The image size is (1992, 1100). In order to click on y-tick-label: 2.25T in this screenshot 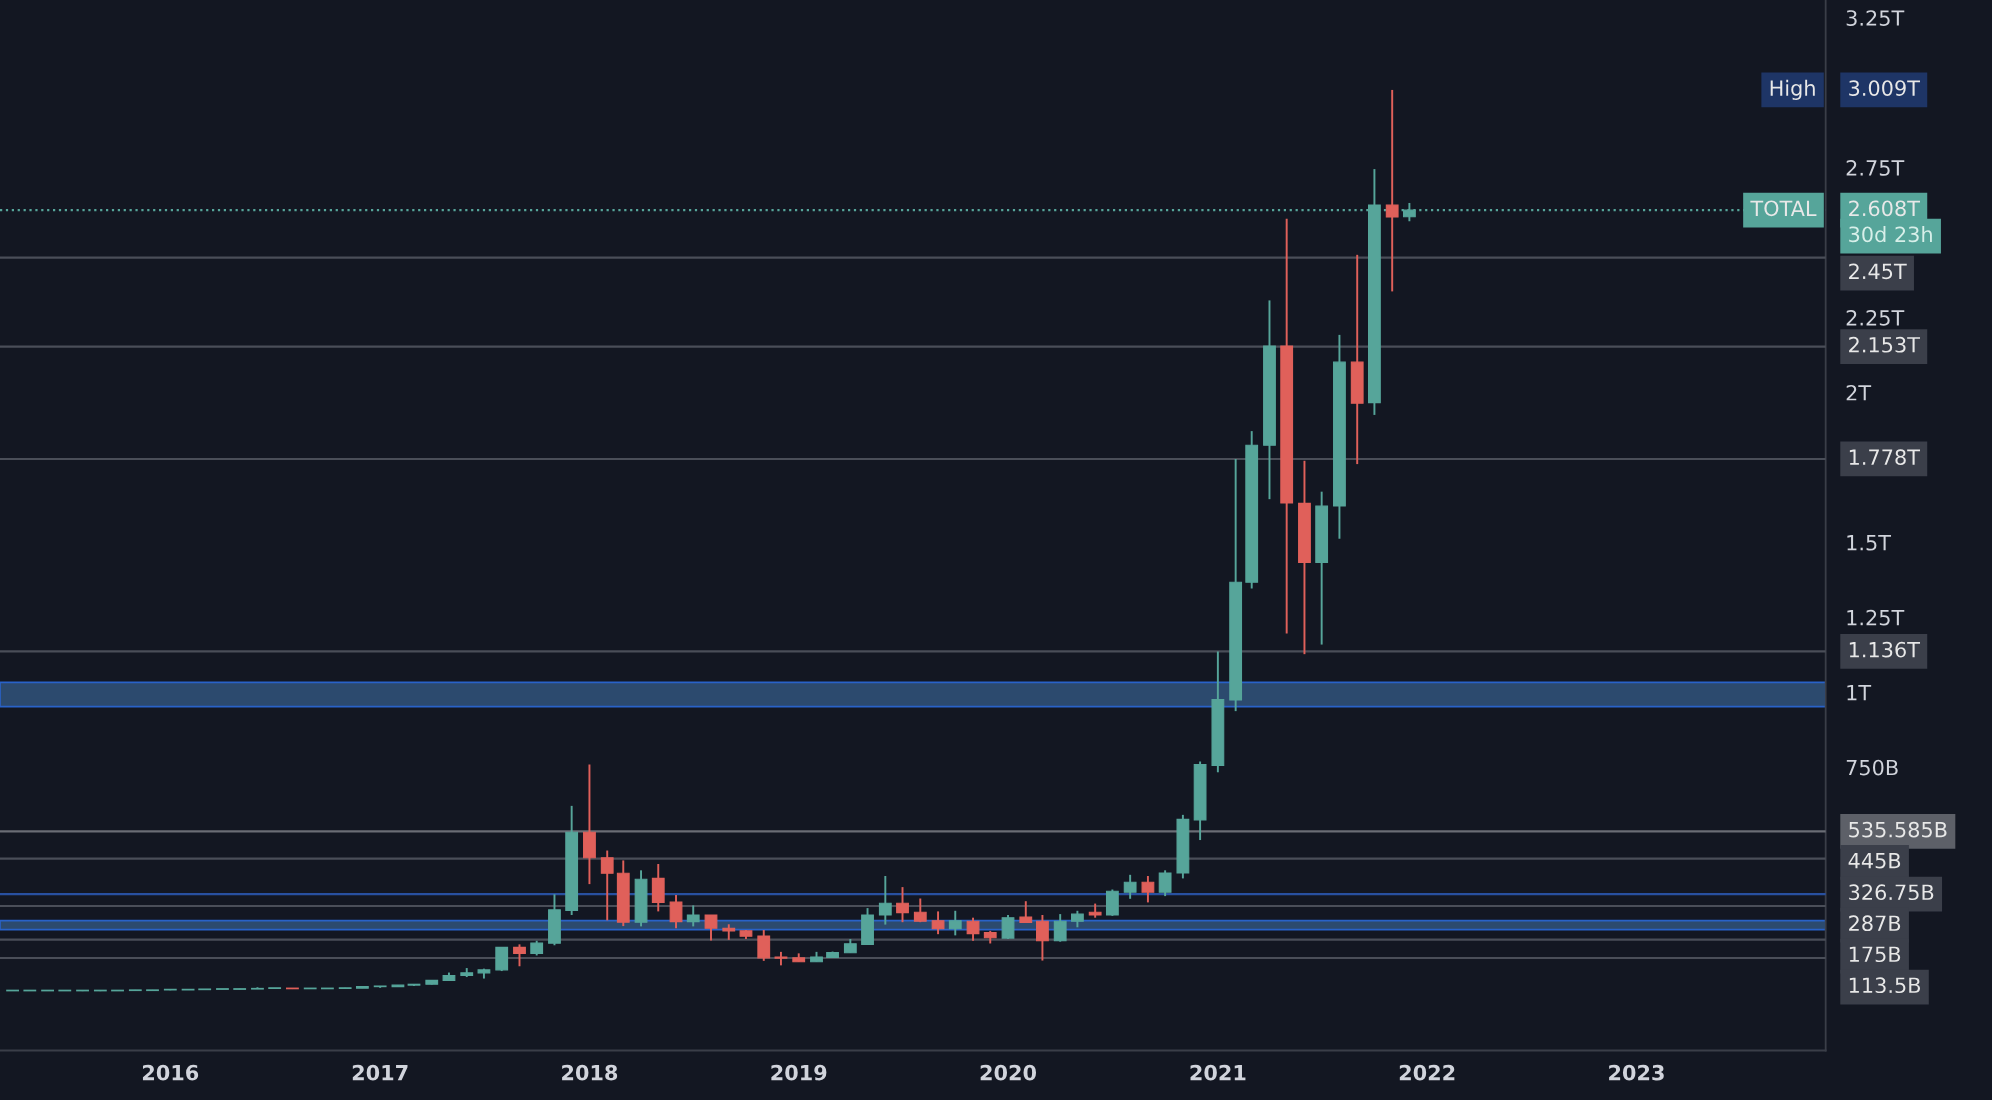, I will do `click(1875, 317)`.